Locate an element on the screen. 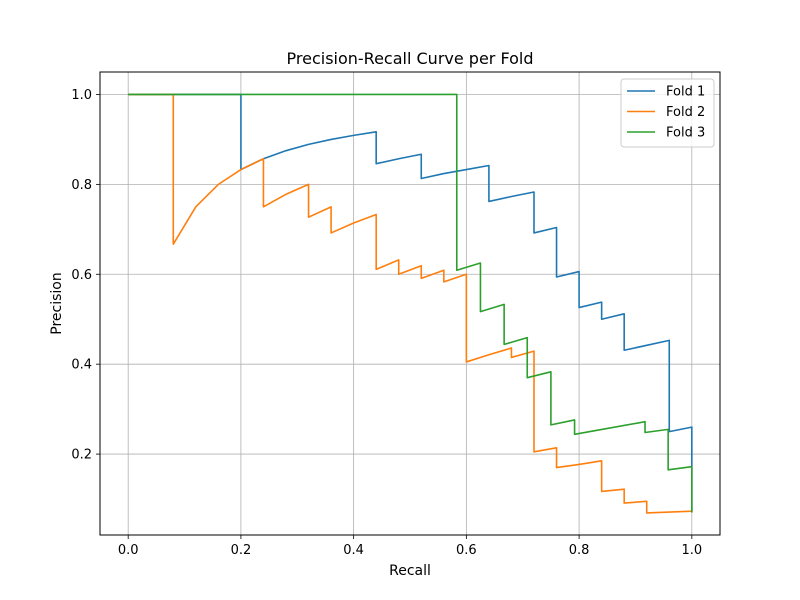 Image resolution: width=800 pixels, height=600 pixels. legend-box is located at coordinates (667, 113).